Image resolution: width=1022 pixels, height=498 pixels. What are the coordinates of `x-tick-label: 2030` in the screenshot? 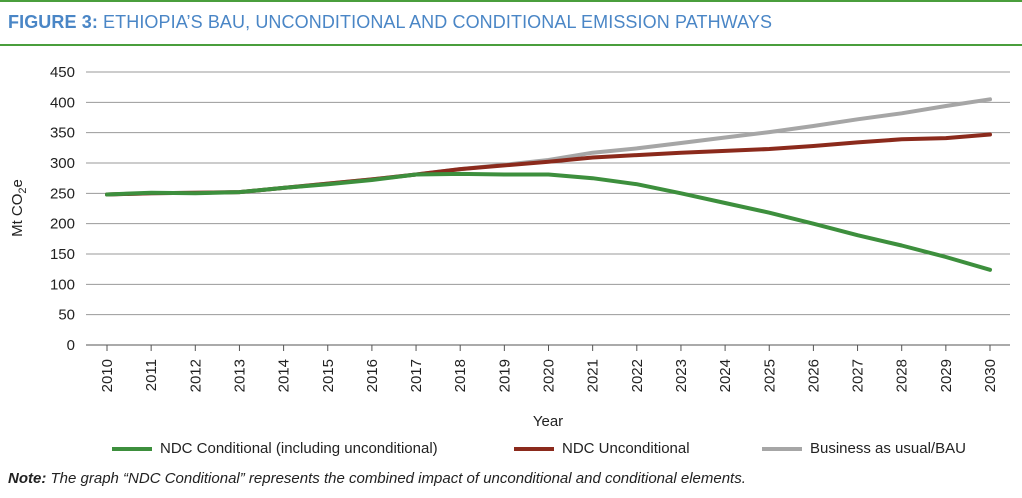 It's located at (990, 375).